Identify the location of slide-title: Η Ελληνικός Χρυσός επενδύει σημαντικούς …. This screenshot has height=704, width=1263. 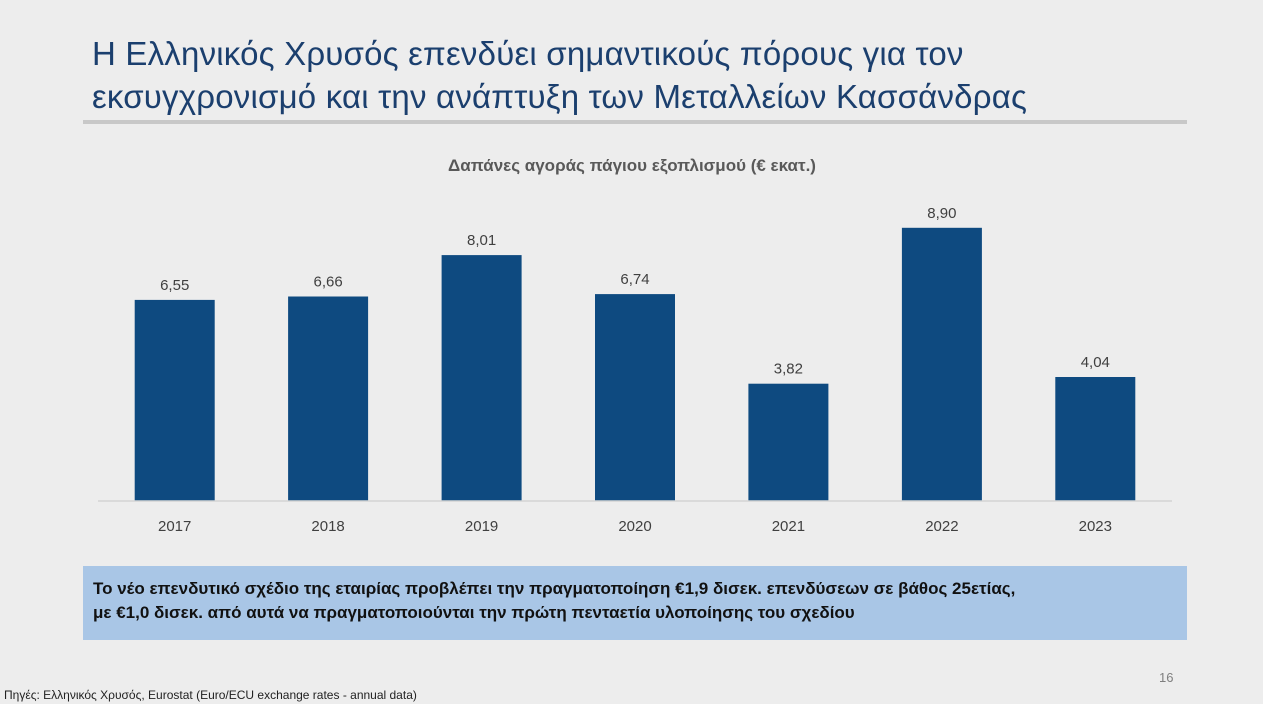
(642, 75).